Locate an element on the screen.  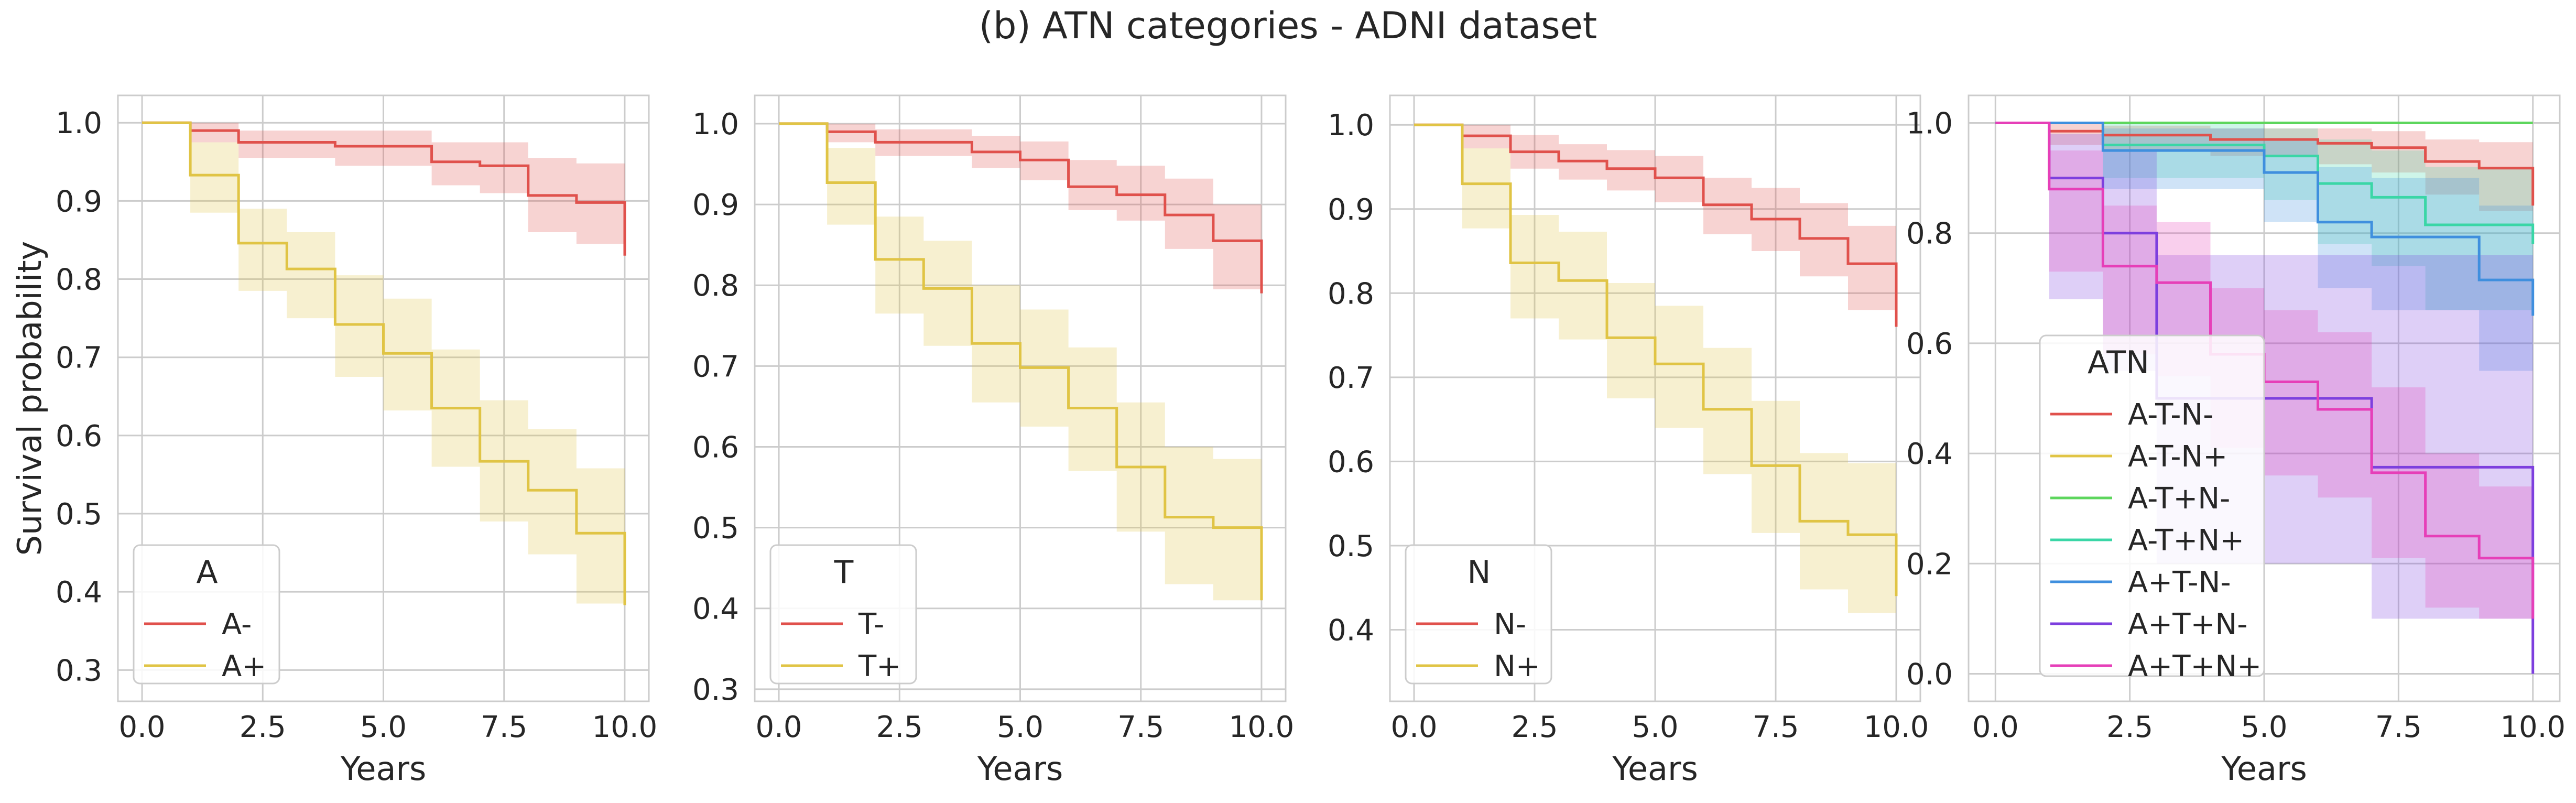
ci-band-A+ is located at coordinates (383, 401).